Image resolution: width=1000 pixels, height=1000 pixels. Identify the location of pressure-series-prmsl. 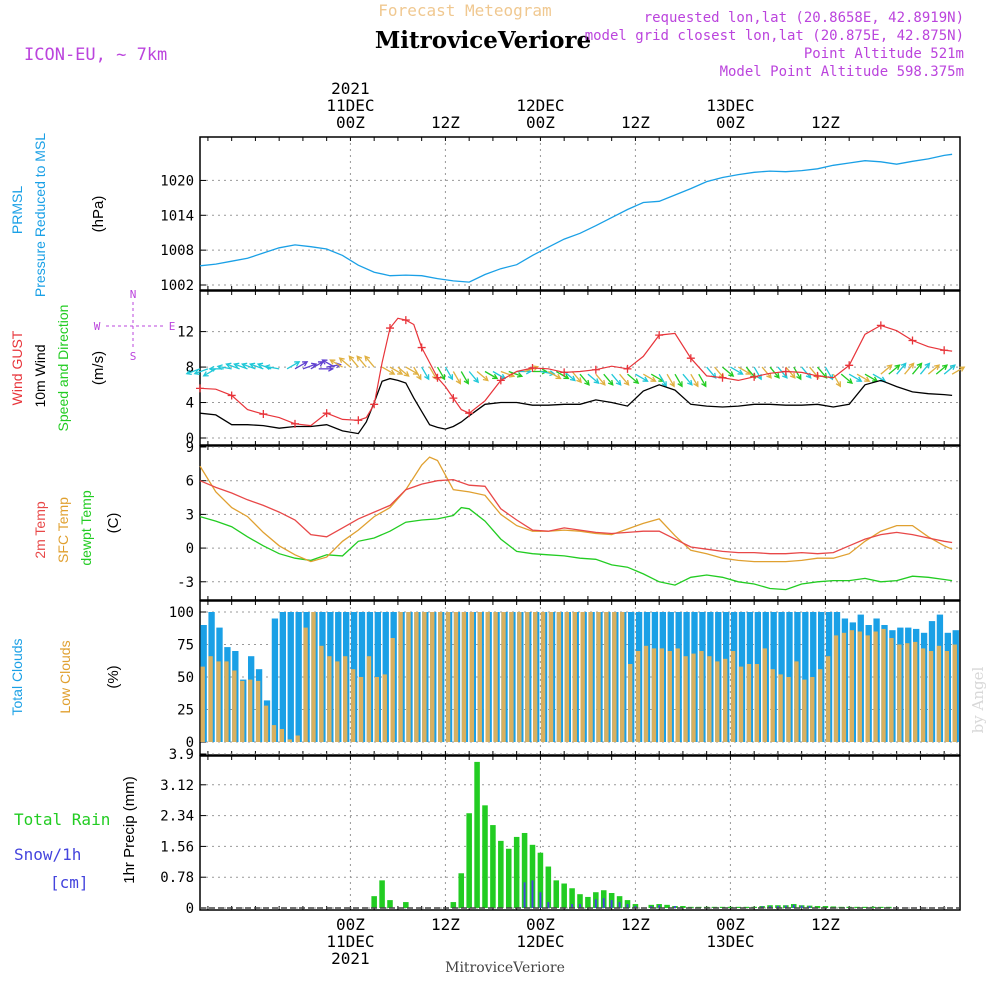
(576, 218).